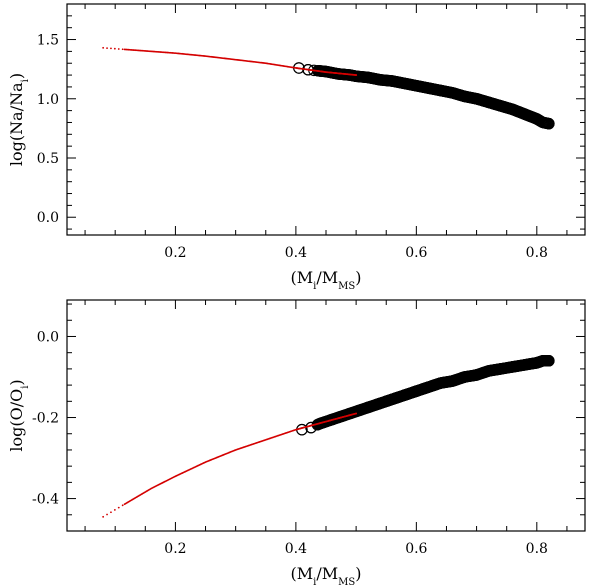 This screenshot has width=600, height=587. I want to click on y-tick-label: 1.0, so click(48, 100).